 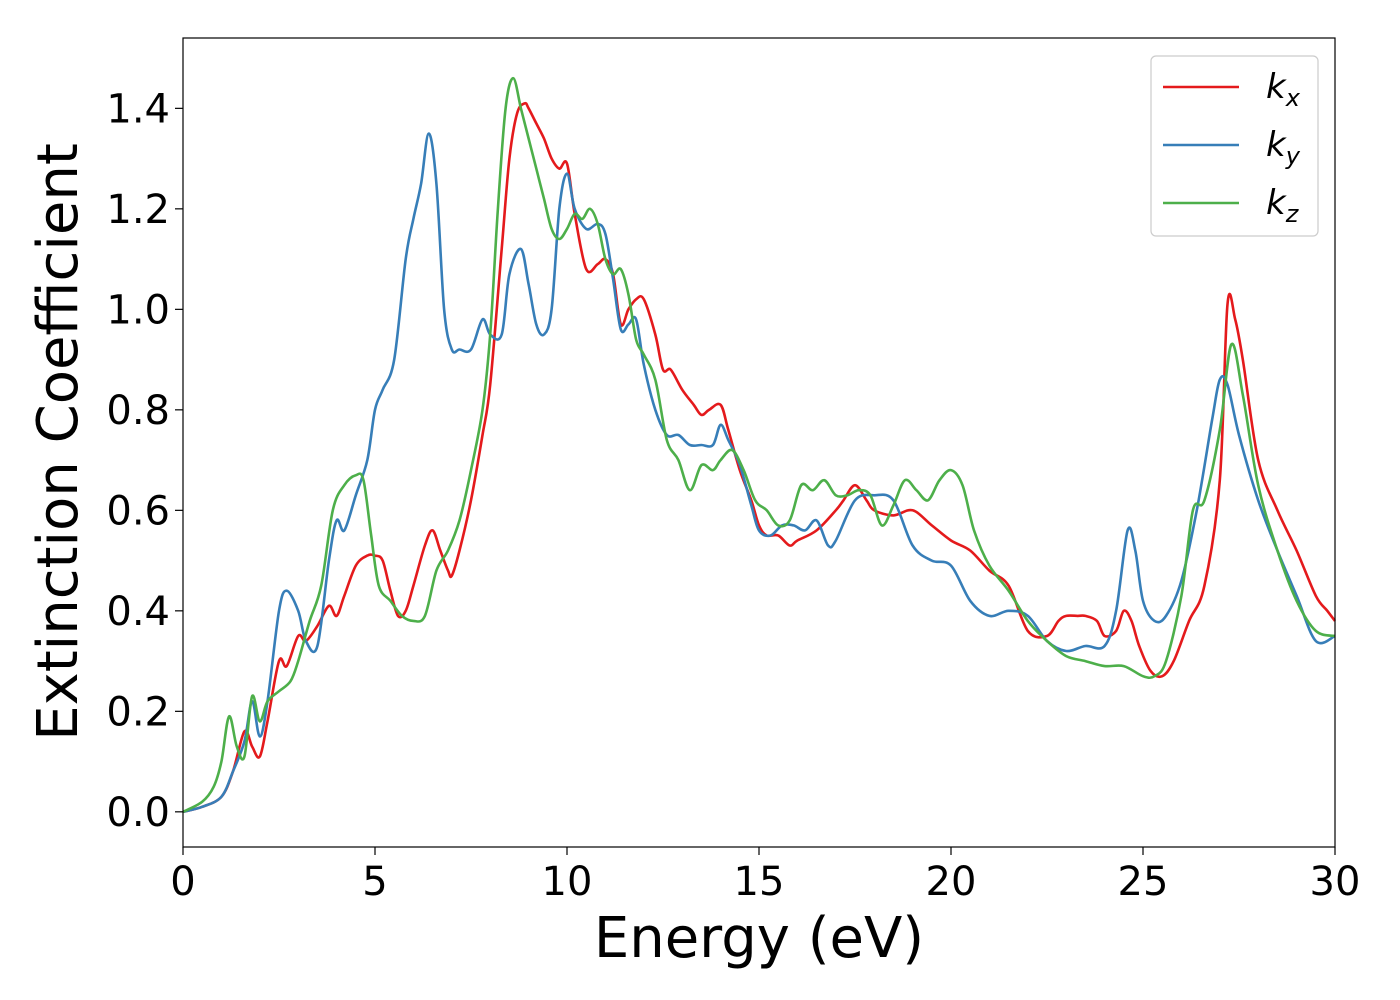 What do you see at coordinates (1143, 882) in the screenshot?
I see `x-tick-label: 25` at bounding box center [1143, 882].